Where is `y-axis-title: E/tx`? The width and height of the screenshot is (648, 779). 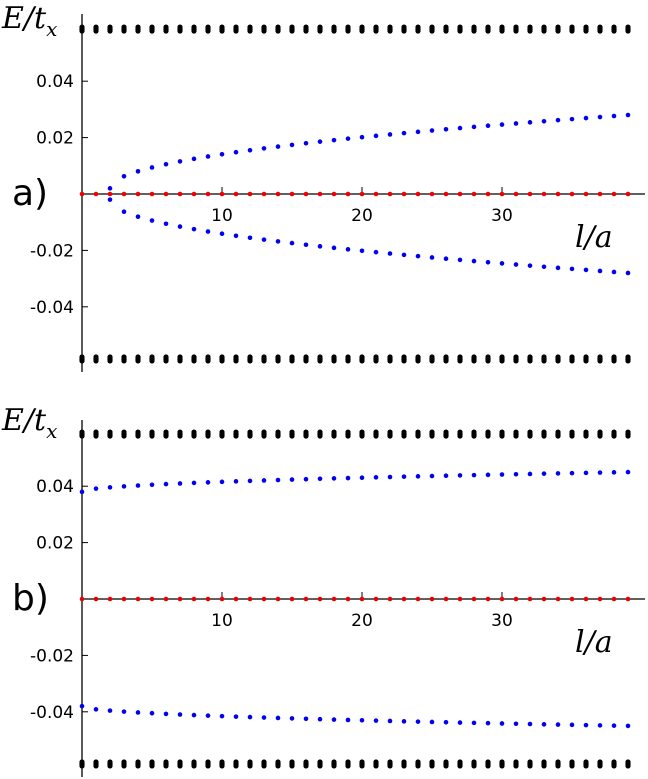
y-axis-title: E/tx is located at coordinates (29, 423).